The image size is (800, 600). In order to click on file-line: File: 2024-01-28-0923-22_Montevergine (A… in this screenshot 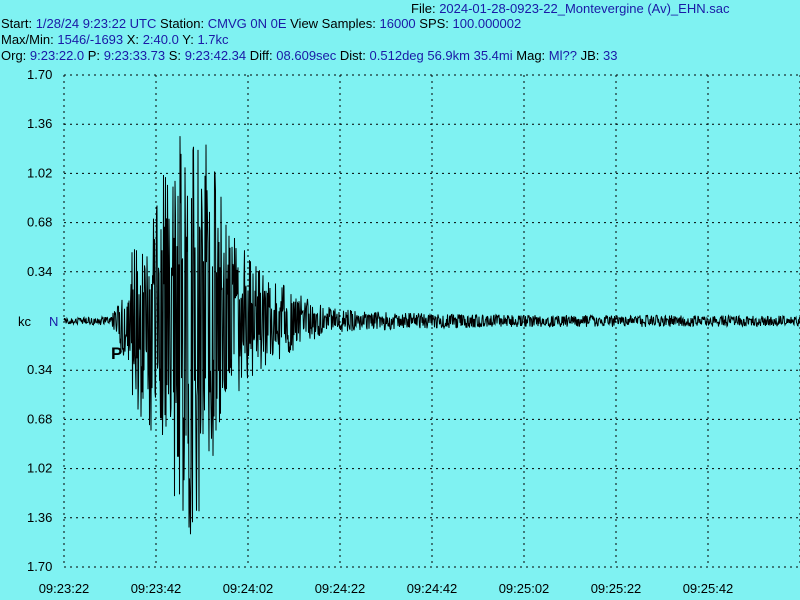, I will do `click(570, 9)`.